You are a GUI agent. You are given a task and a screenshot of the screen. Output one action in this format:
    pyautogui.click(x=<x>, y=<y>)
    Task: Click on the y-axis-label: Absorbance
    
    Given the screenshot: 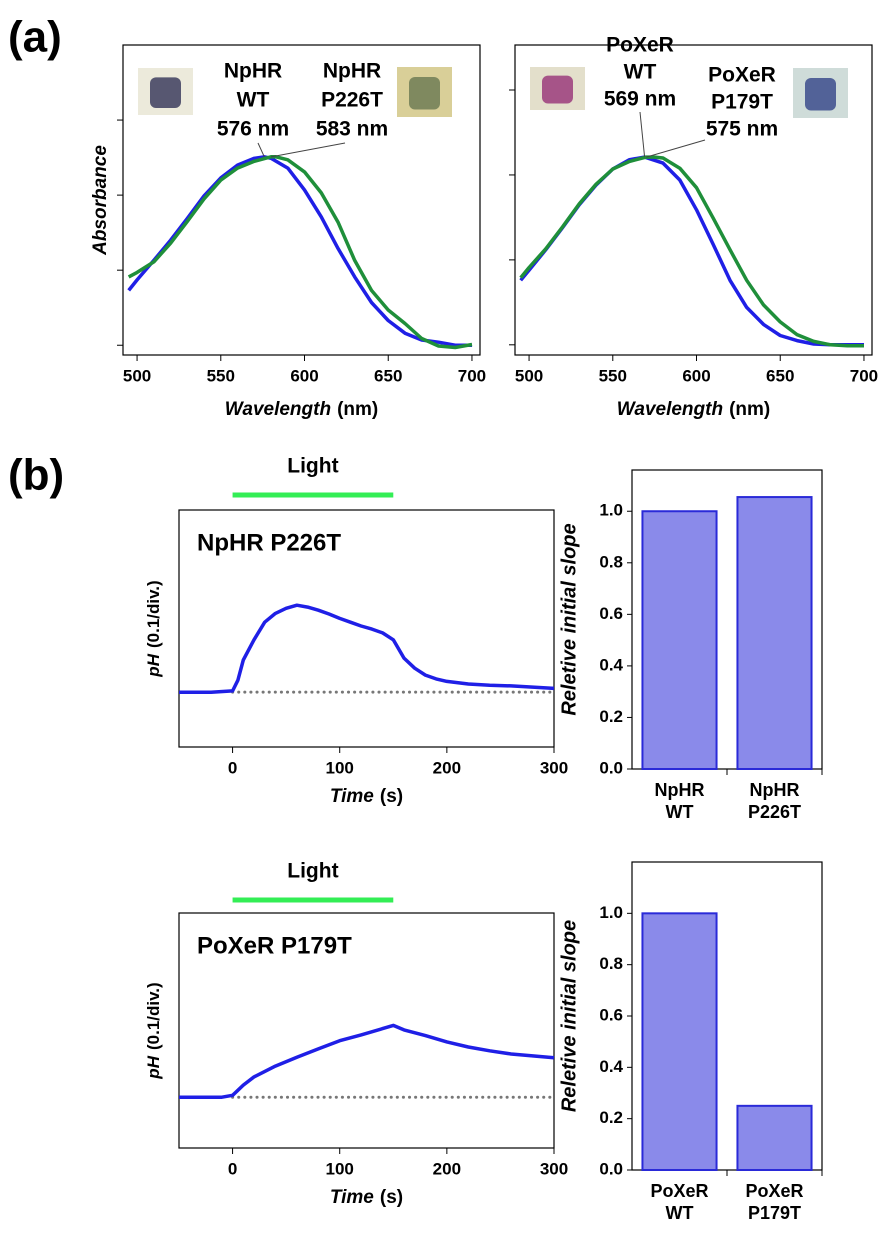 What is the action you would take?
    pyautogui.click(x=100, y=200)
    